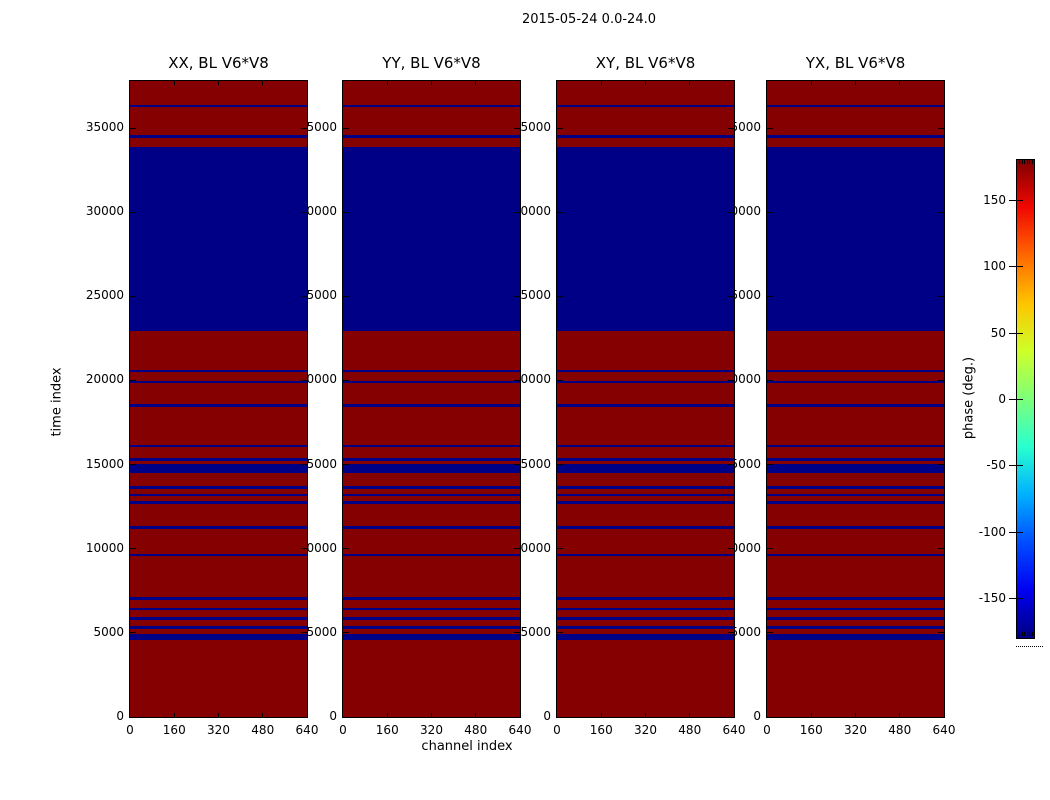 This screenshot has width=1050, height=800. What do you see at coordinates (996, 465) in the screenshot?
I see `colorbar-tick-label: -50` at bounding box center [996, 465].